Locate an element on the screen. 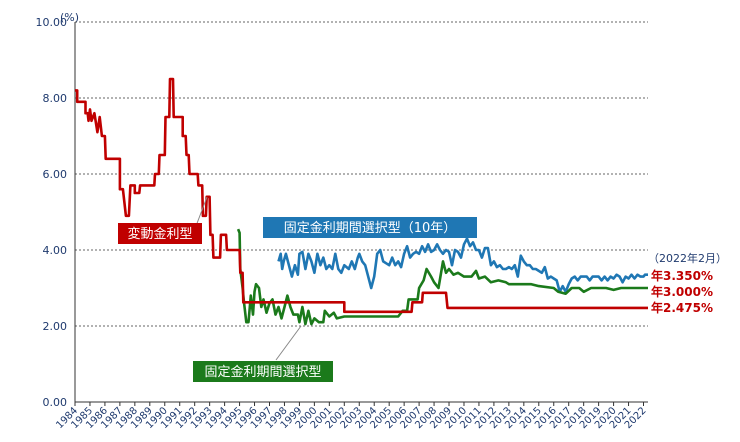  variable-label-bg is located at coordinates (160, 233).